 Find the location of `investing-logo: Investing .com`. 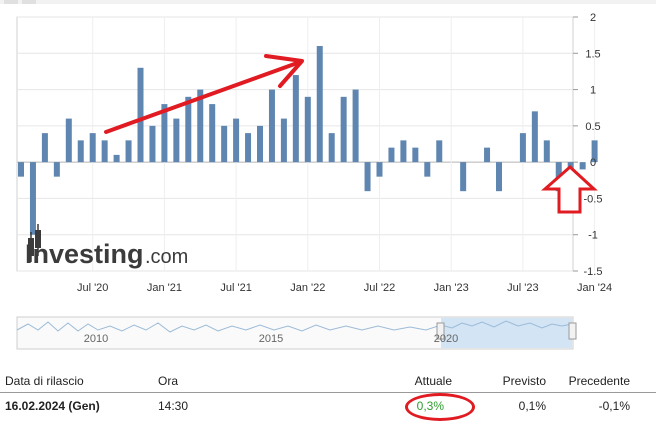

investing-logo: Investing .com is located at coordinates (106, 246).